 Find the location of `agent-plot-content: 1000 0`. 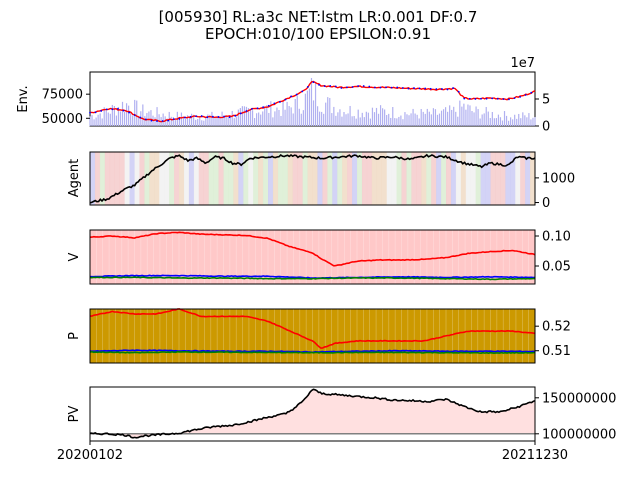

agent-plot-content: 1000 0 is located at coordinates (332, 181).